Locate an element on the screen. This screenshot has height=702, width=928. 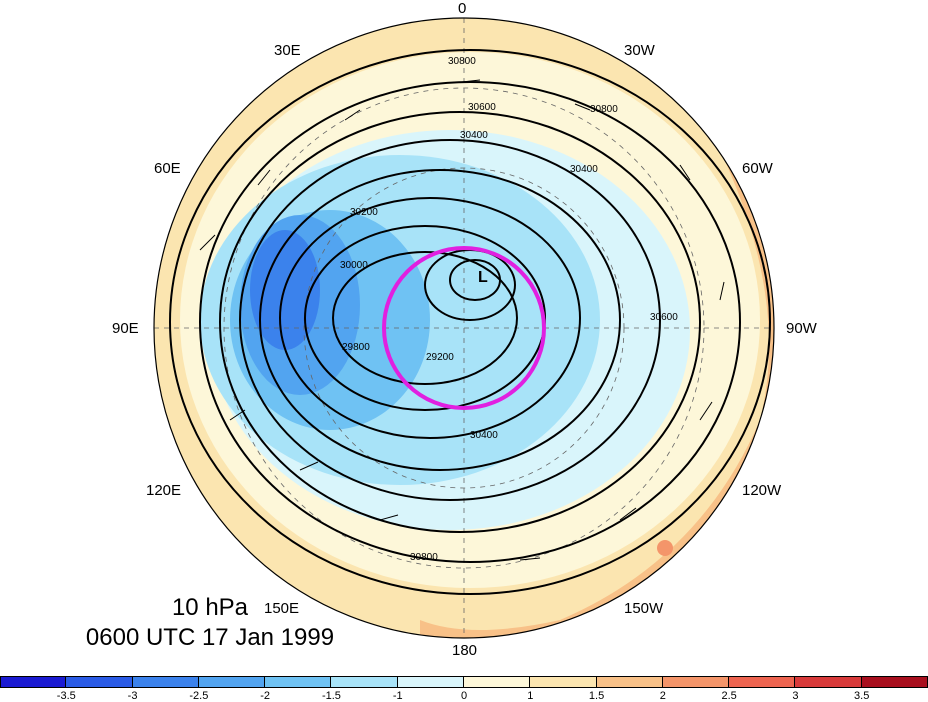
colorbar-tick-label: 3.5 is located at coordinates (862, 696).